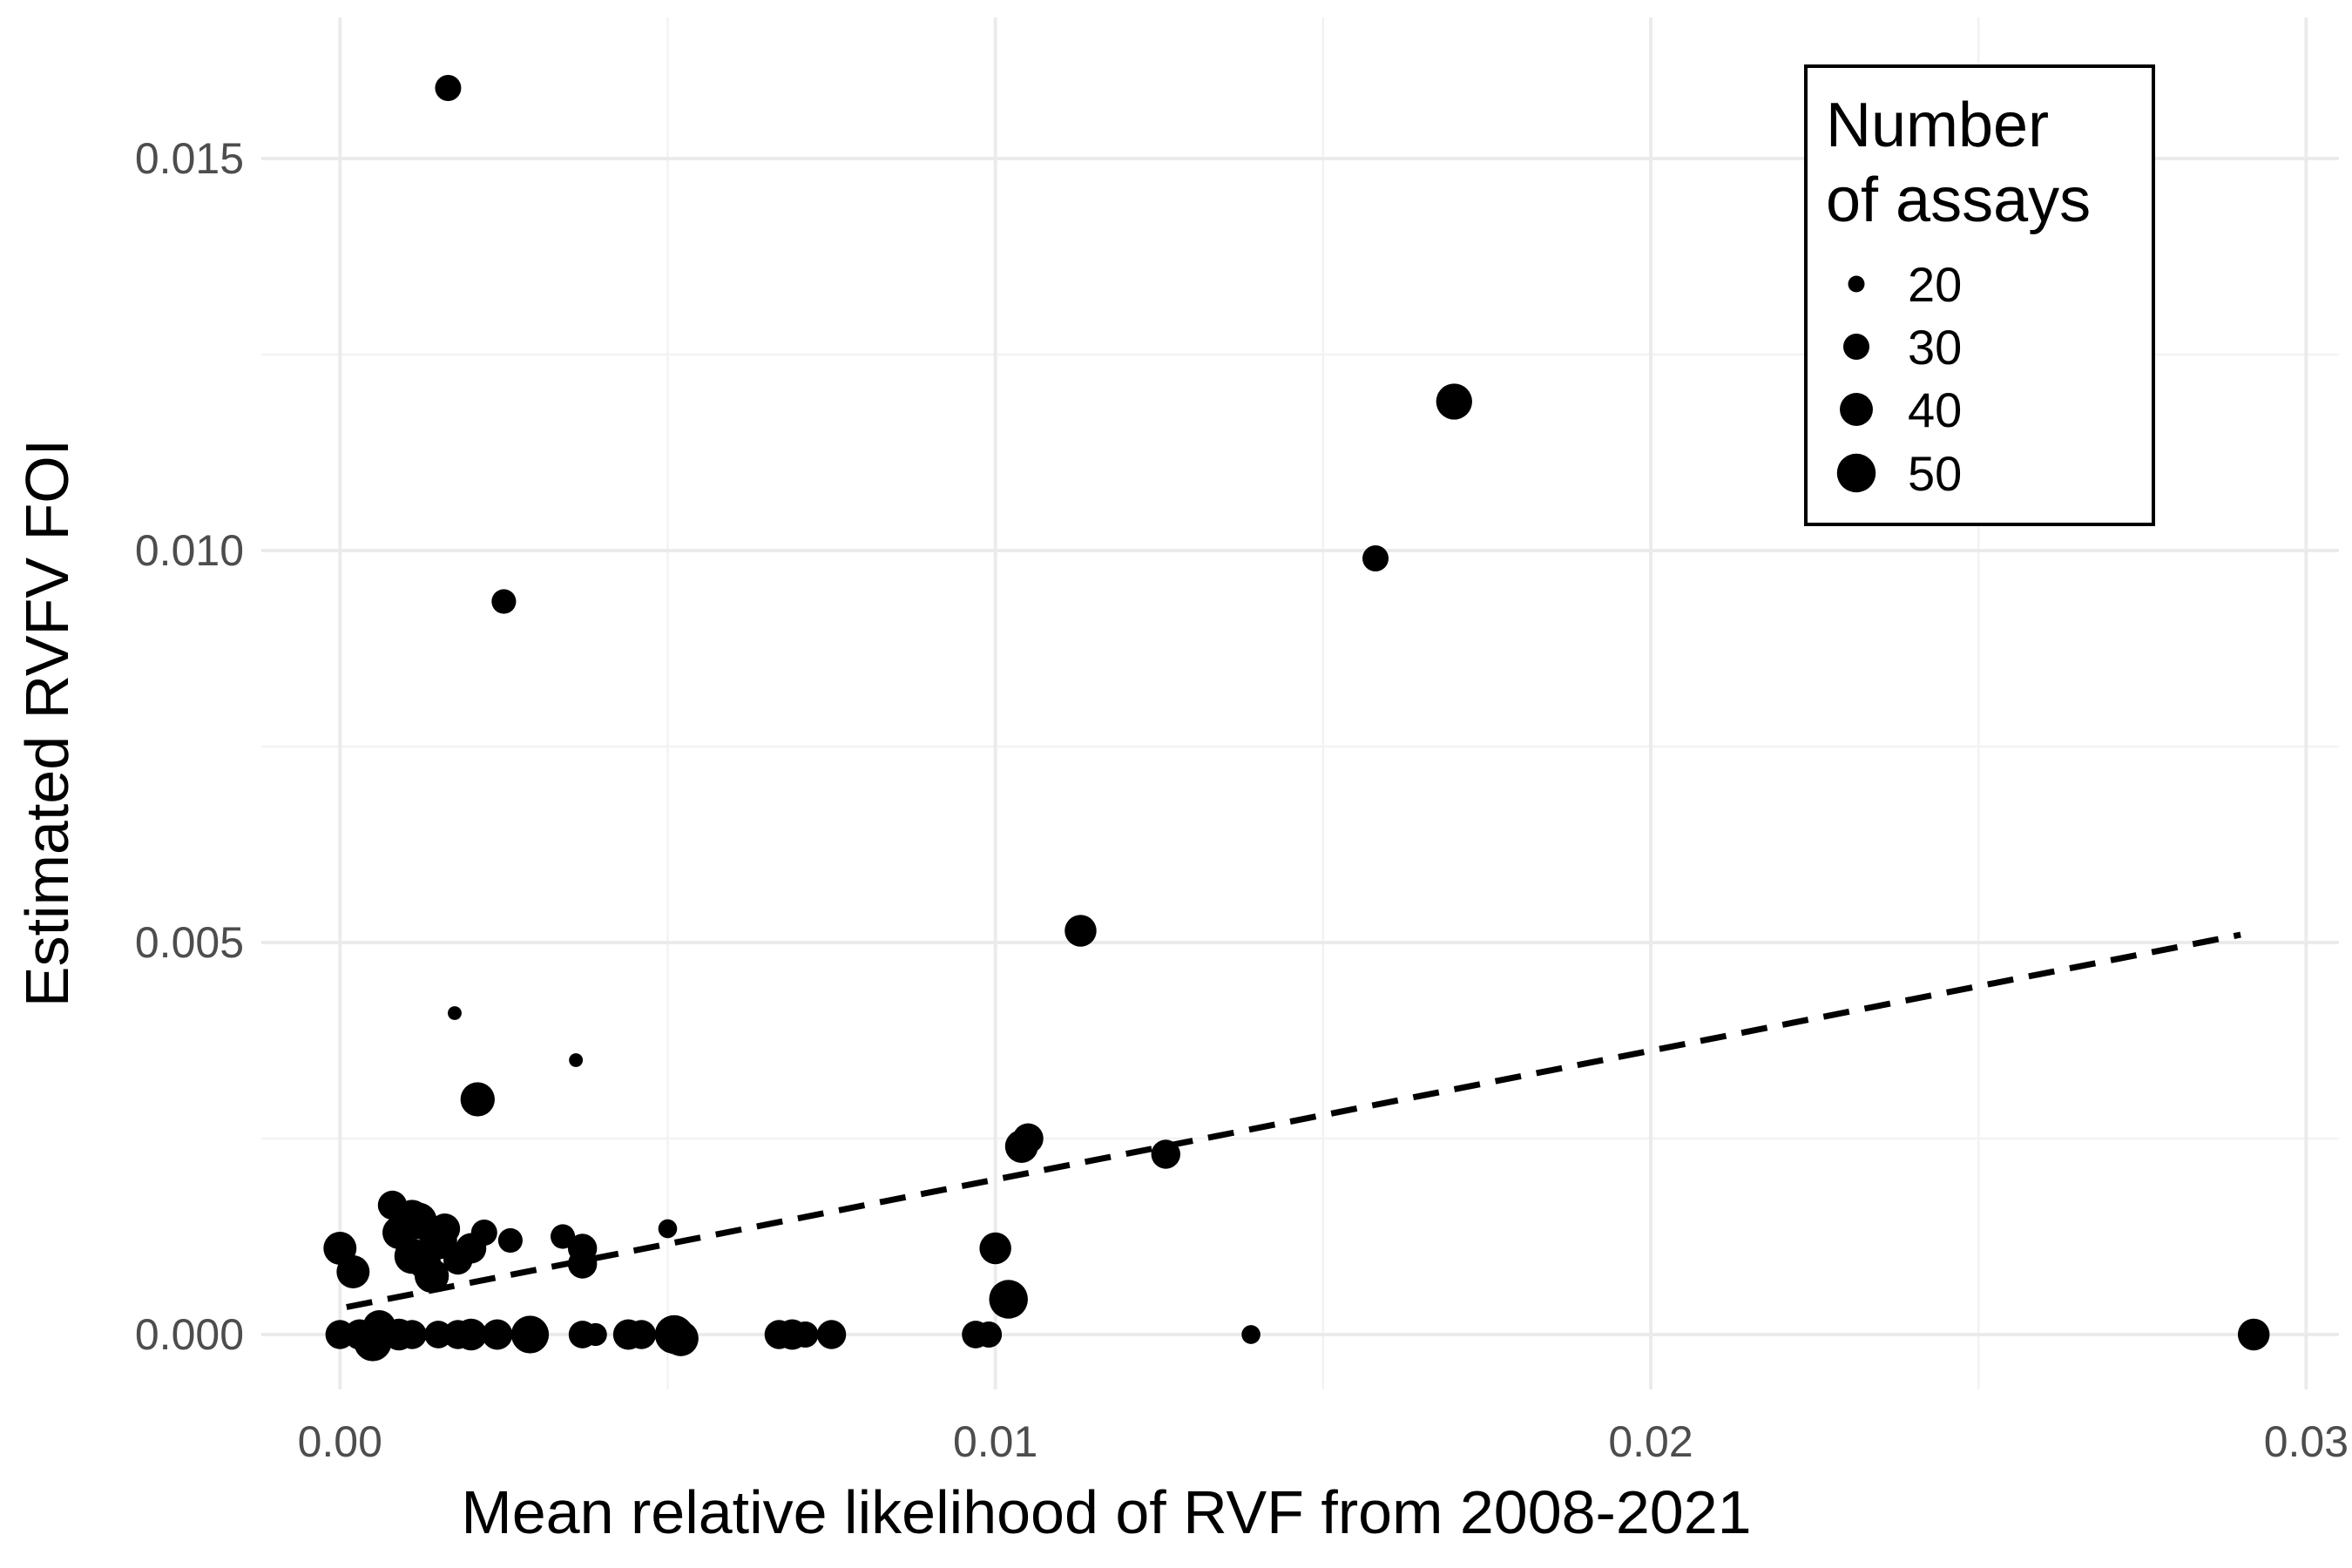 This screenshot has height=1568, width=2352. What do you see at coordinates (1959, 200) in the screenshot?
I see `legend-title-line-2: of assays` at bounding box center [1959, 200].